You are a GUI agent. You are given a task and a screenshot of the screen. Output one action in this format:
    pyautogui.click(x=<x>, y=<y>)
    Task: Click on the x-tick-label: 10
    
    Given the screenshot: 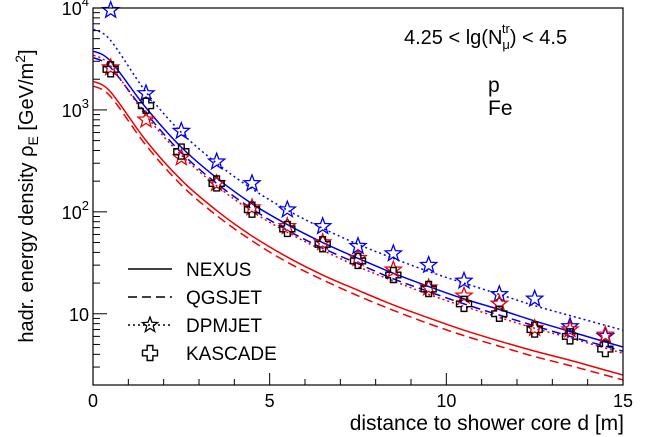 What is the action you would take?
    pyautogui.click(x=446, y=401)
    